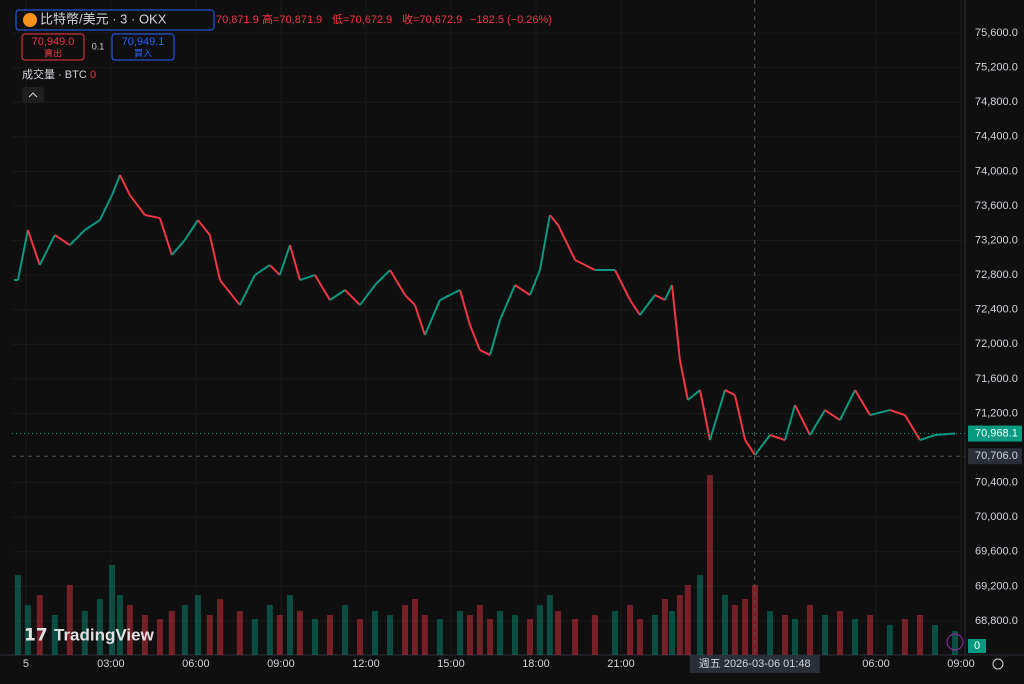 The image size is (1024, 684). Describe the element at coordinates (115, 20) in the screenshot. I see `symbol-box` at that location.